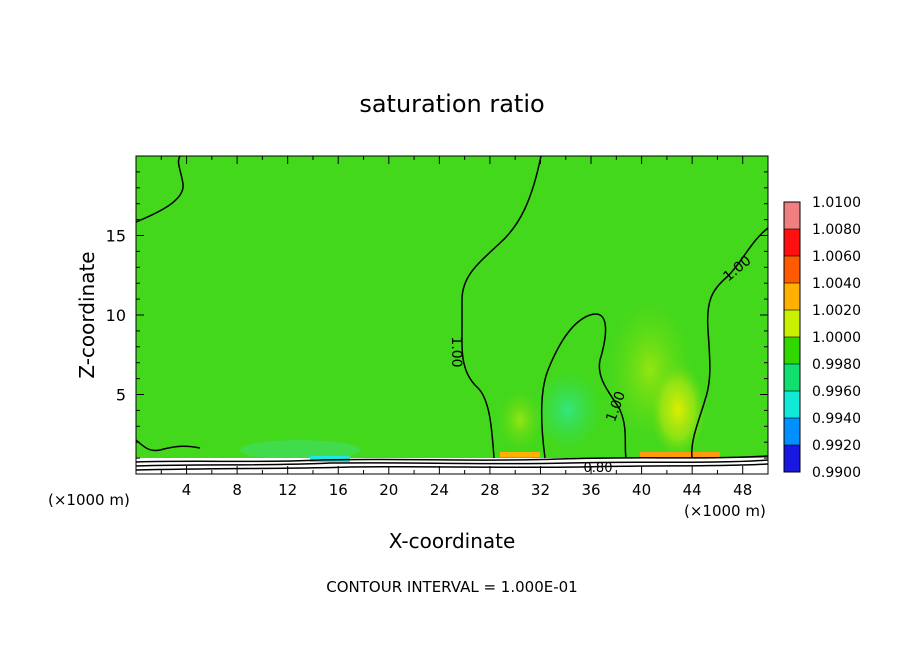 The width and height of the screenshot is (904, 654). What do you see at coordinates (836, 230) in the screenshot?
I see `colorbar-label: 1.0080` at bounding box center [836, 230].